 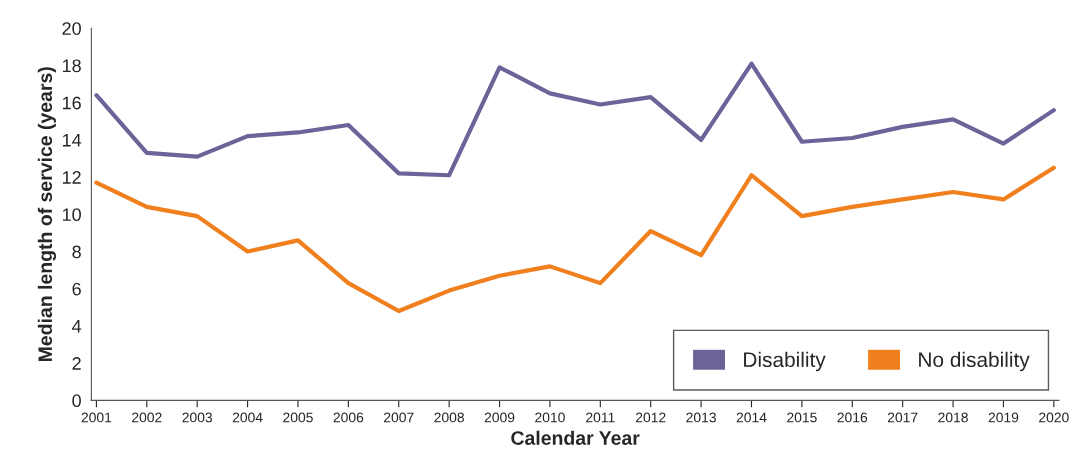 I want to click on x-tick-label: 2012, so click(x=650, y=417).